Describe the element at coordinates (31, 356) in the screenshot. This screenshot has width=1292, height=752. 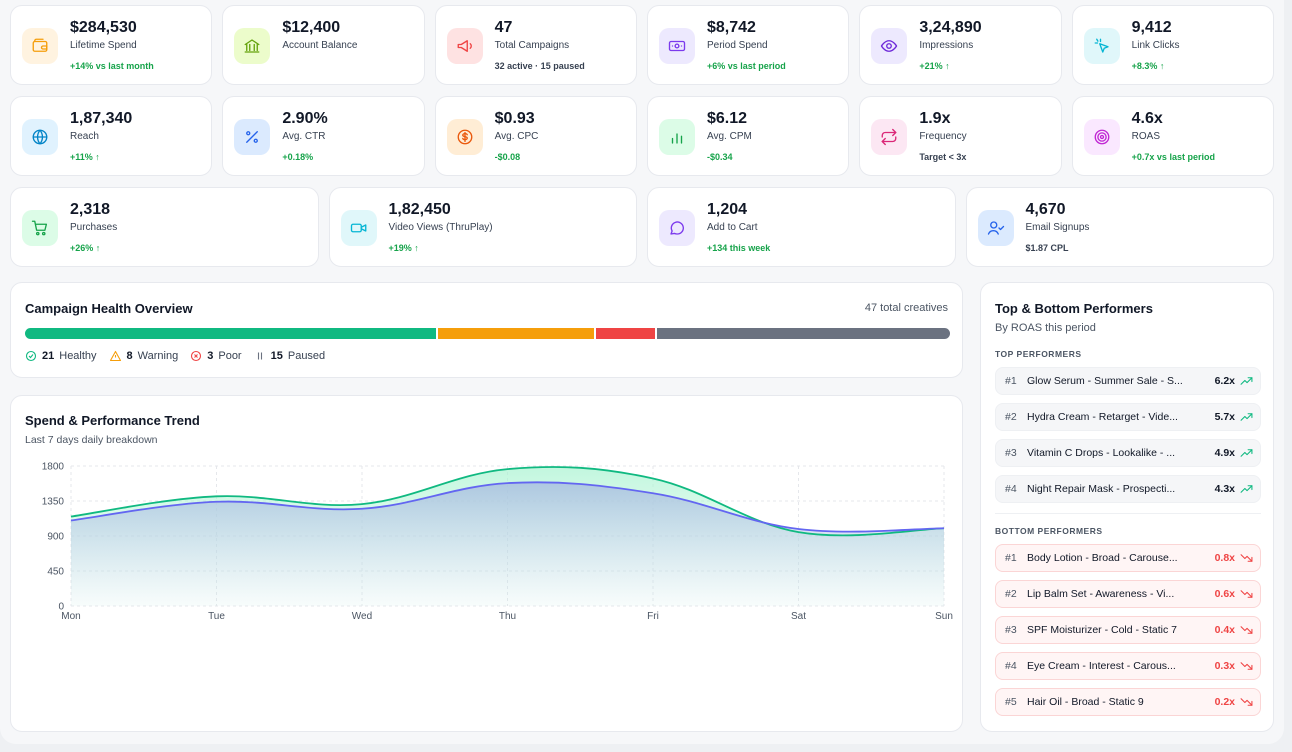
I see `check-circle-icon` at that location.